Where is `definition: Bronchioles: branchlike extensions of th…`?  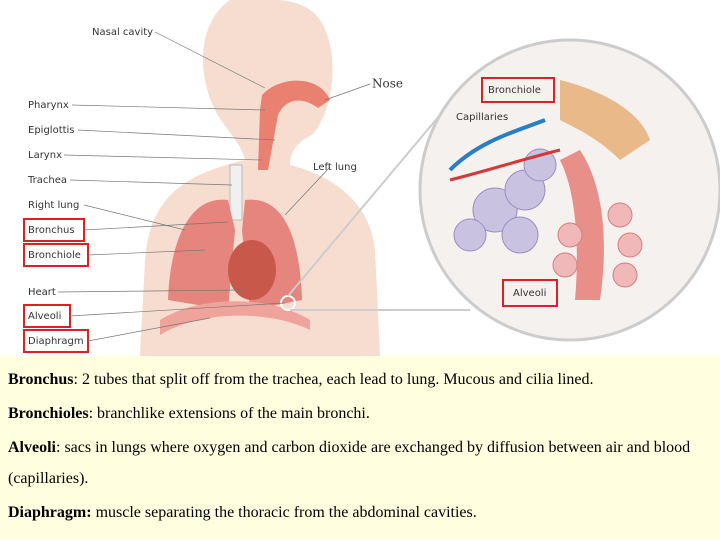 definition: Bronchioles: branchlike extensions of th… is located at coordinates (361, 413).